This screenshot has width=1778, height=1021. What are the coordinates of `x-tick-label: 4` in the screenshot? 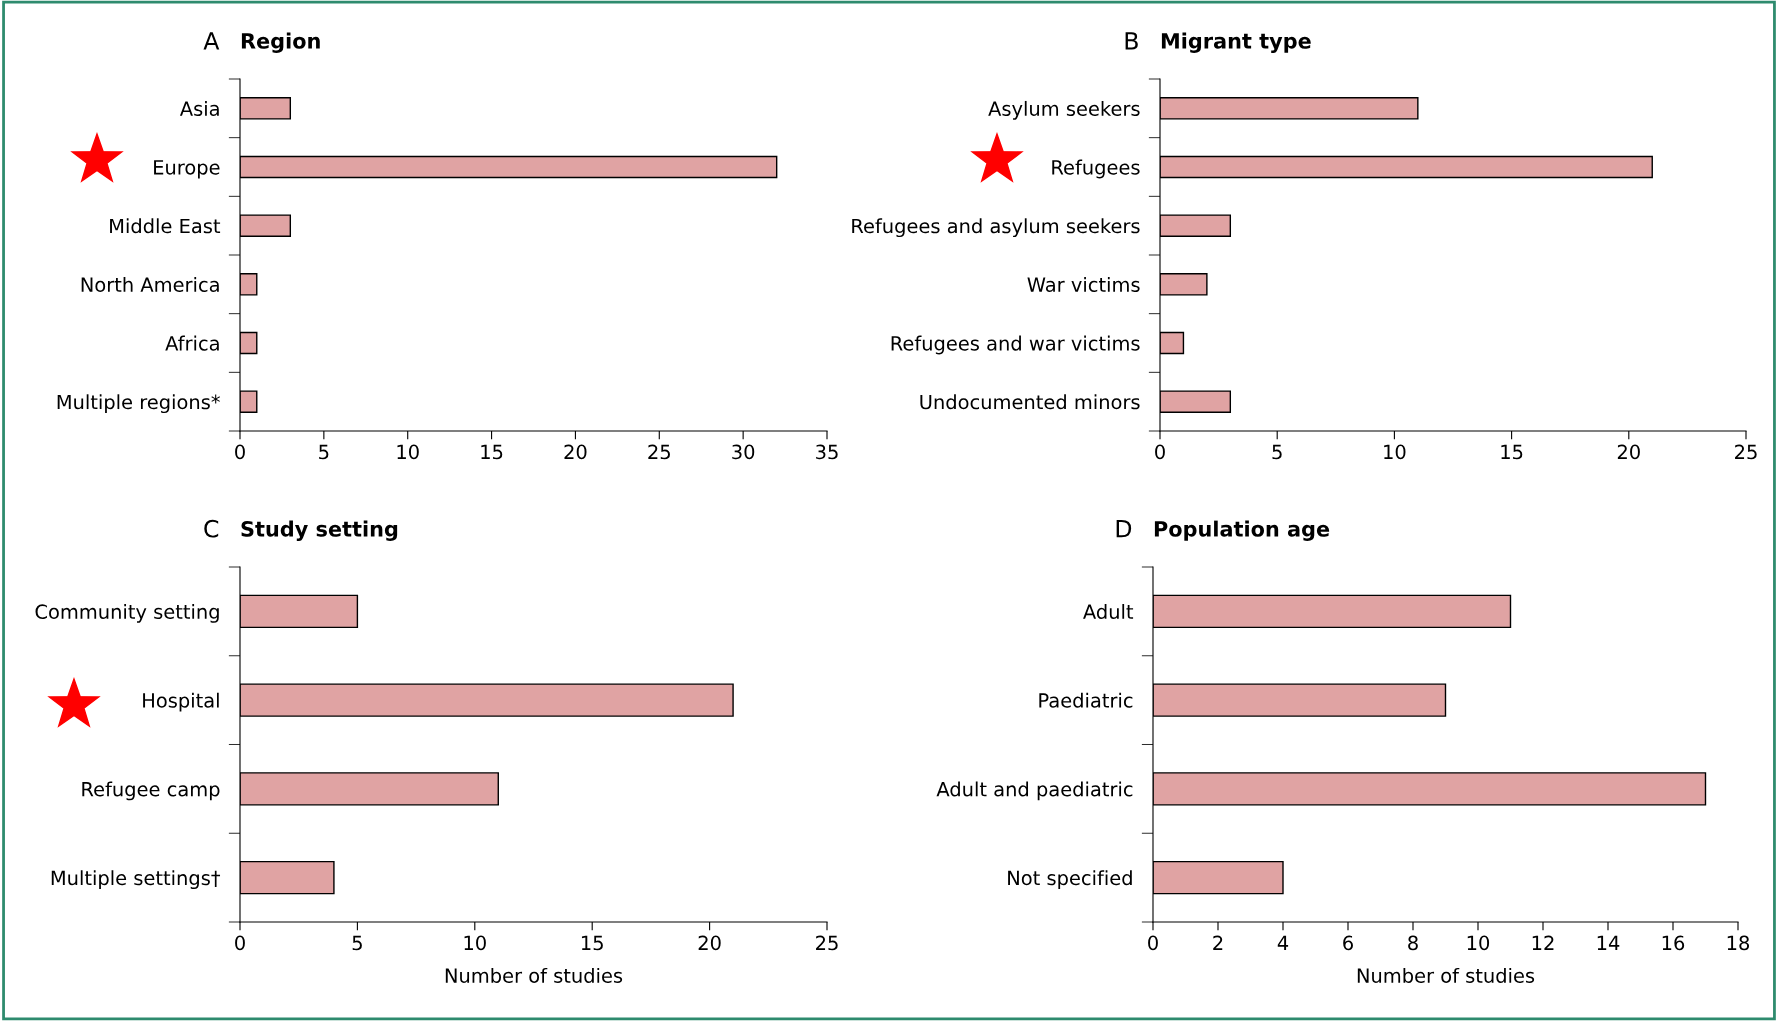 It's located at (1283, 942).